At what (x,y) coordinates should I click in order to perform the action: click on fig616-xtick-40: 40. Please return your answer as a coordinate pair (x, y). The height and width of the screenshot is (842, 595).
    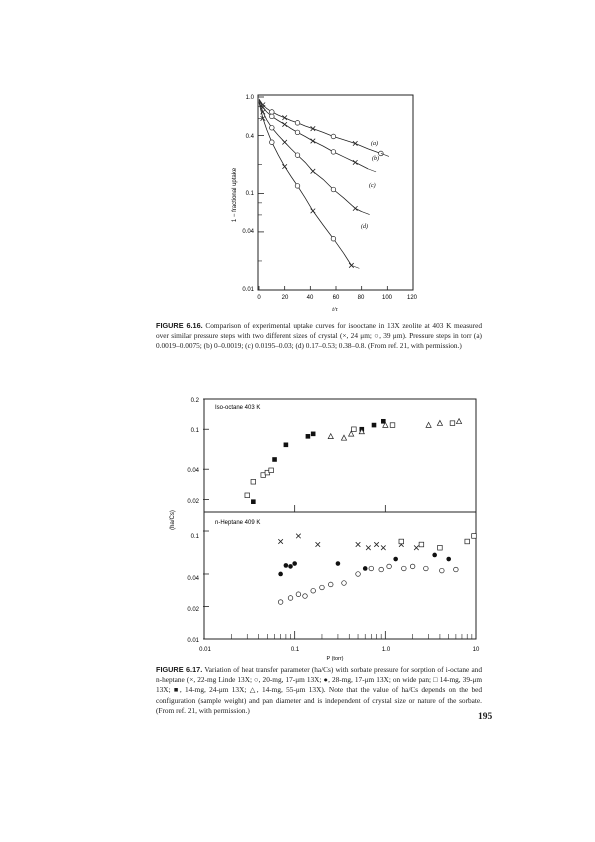
    Looking at the image, I should click on (310, 298).